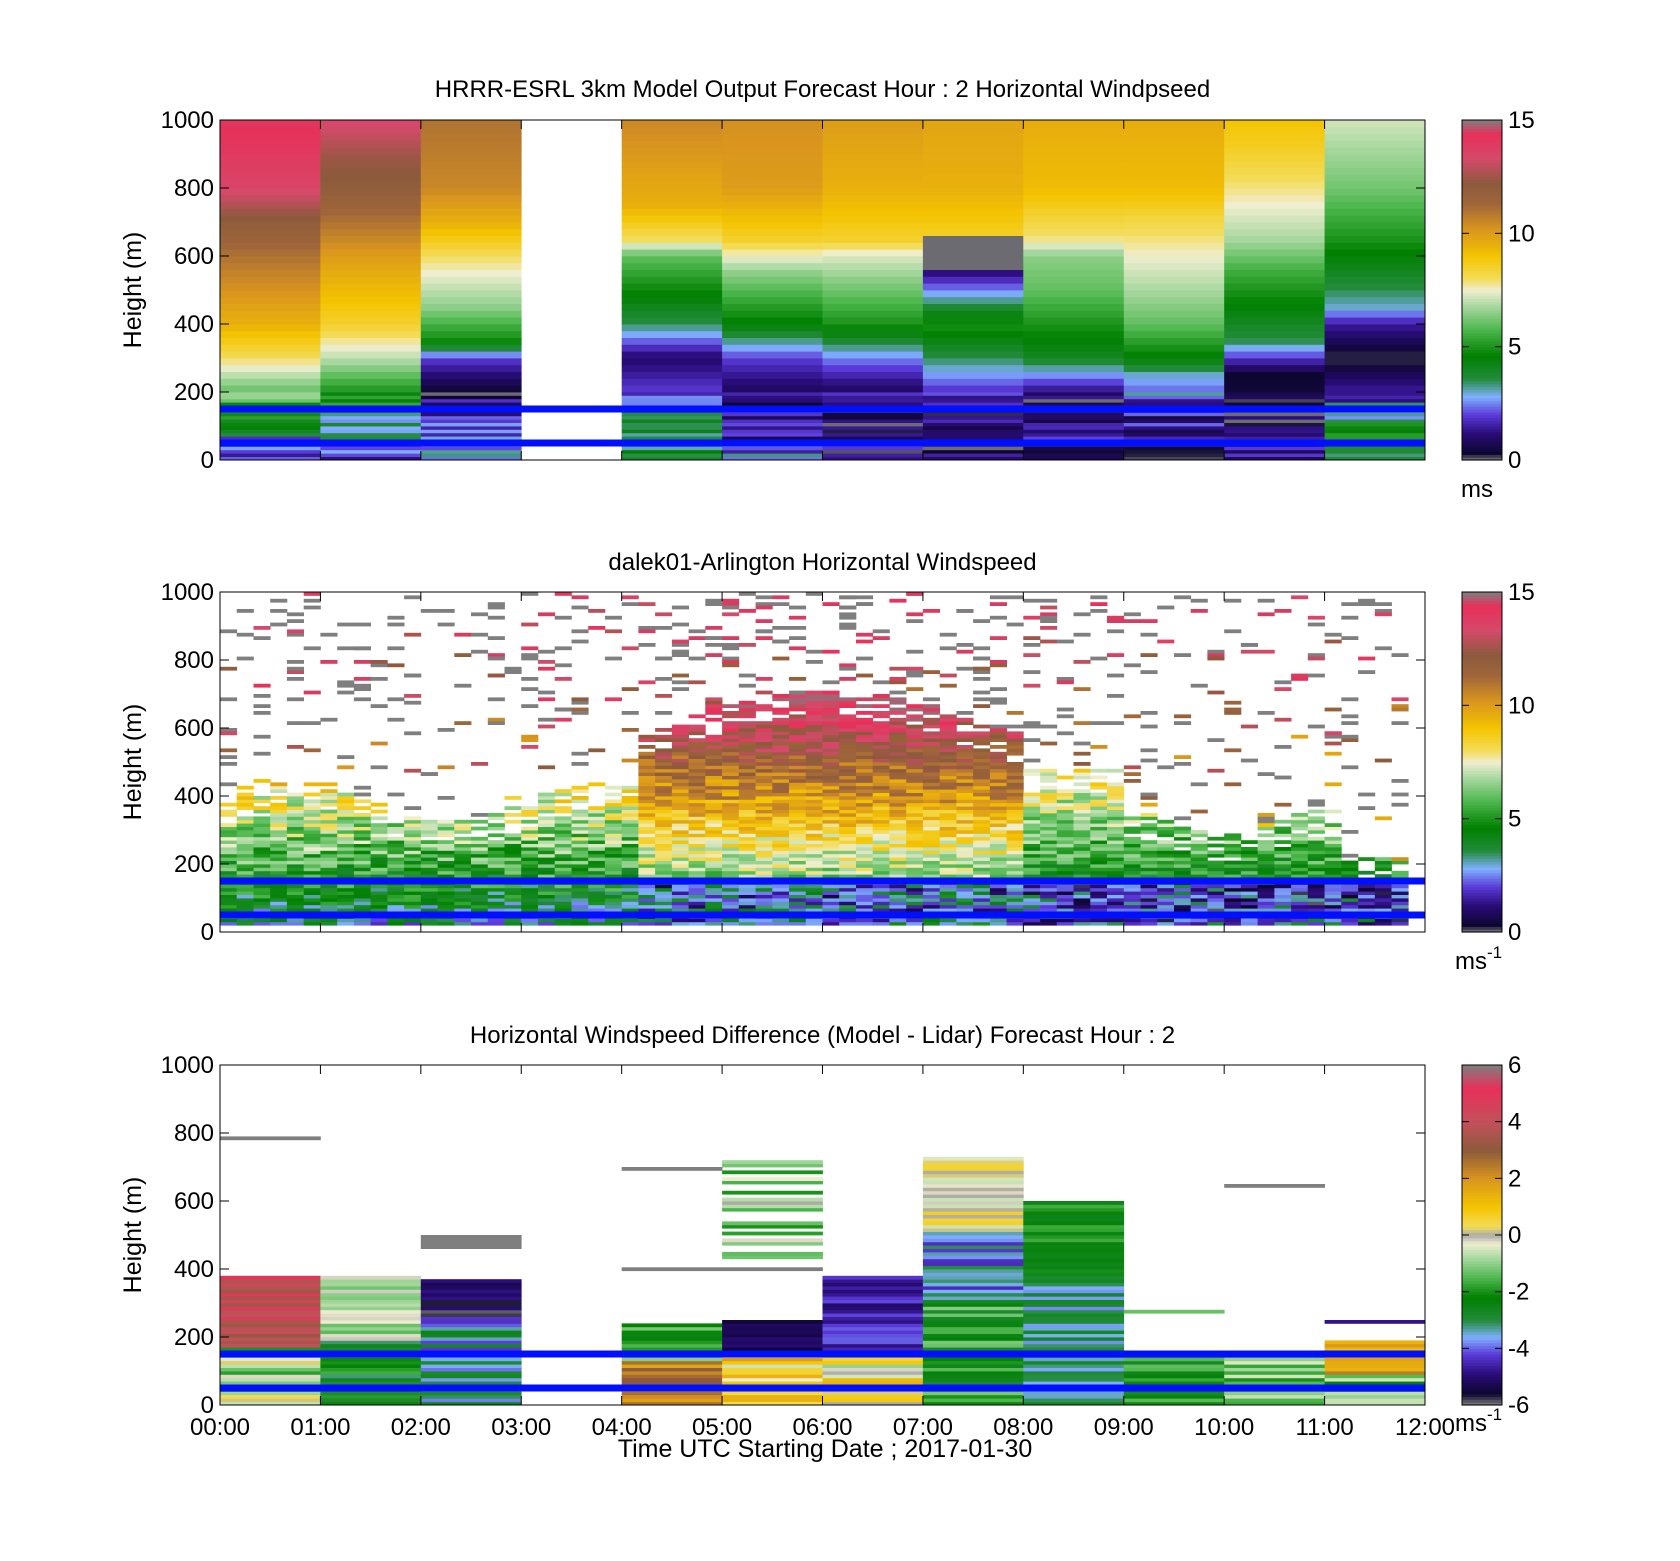 The image size is (1680, 1561). Describe the element at coordinates (1521, 233) in the screenshot. I see `colorbar-tick-label: 10` at that location.